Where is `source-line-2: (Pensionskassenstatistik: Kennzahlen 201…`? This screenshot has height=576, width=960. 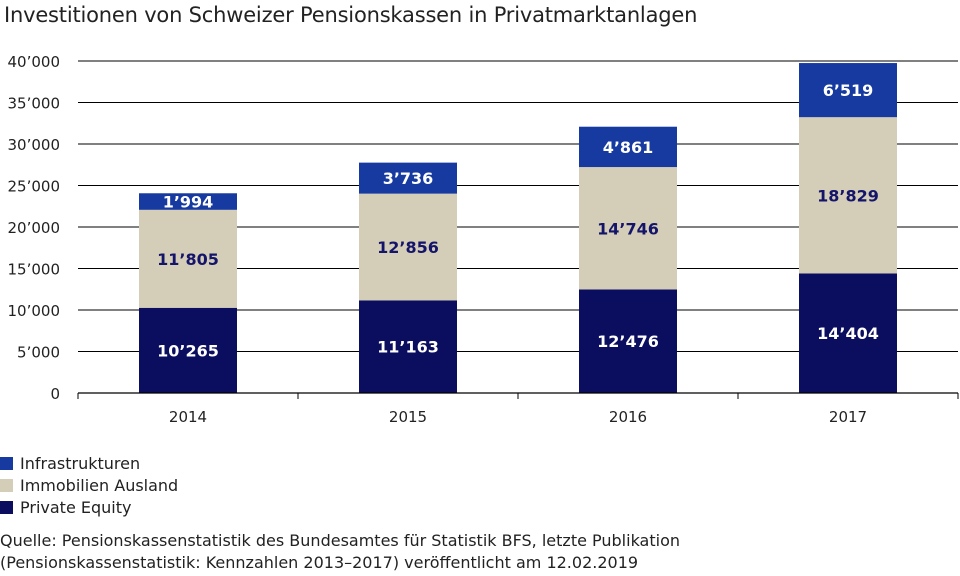 source-line-2: (Pensionskassenstatistik: Kennzahlen 201… is located at coordinates (319, 562).